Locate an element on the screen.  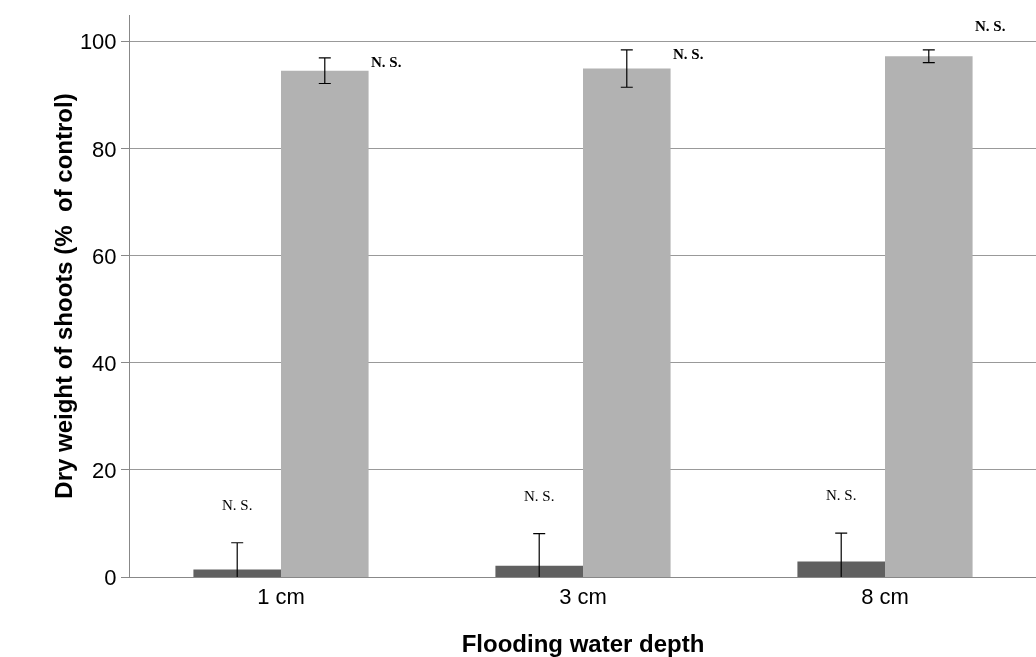
y-tick-label: 40 is located at coordinates (104, 363).